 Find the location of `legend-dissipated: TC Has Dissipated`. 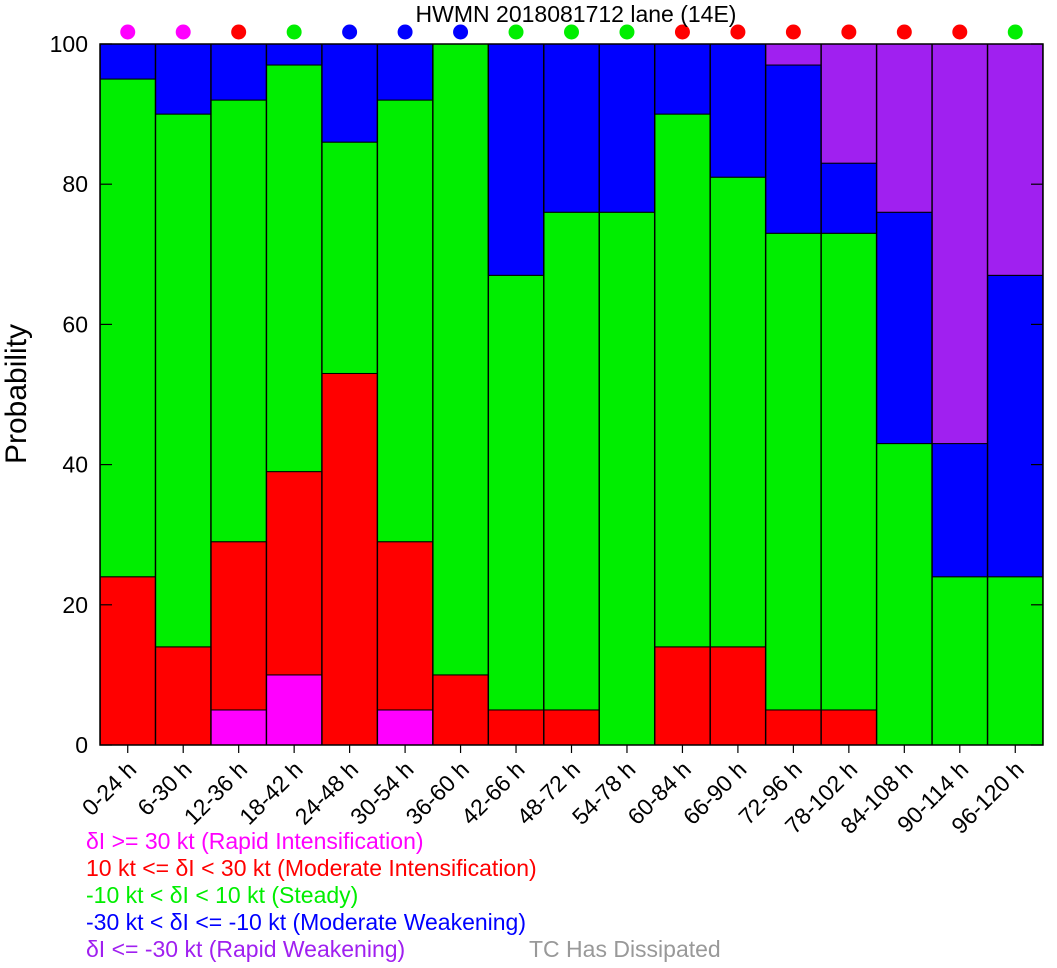

legend-dissipated: TC Has Dissipated is located at coordinates (625, 949).